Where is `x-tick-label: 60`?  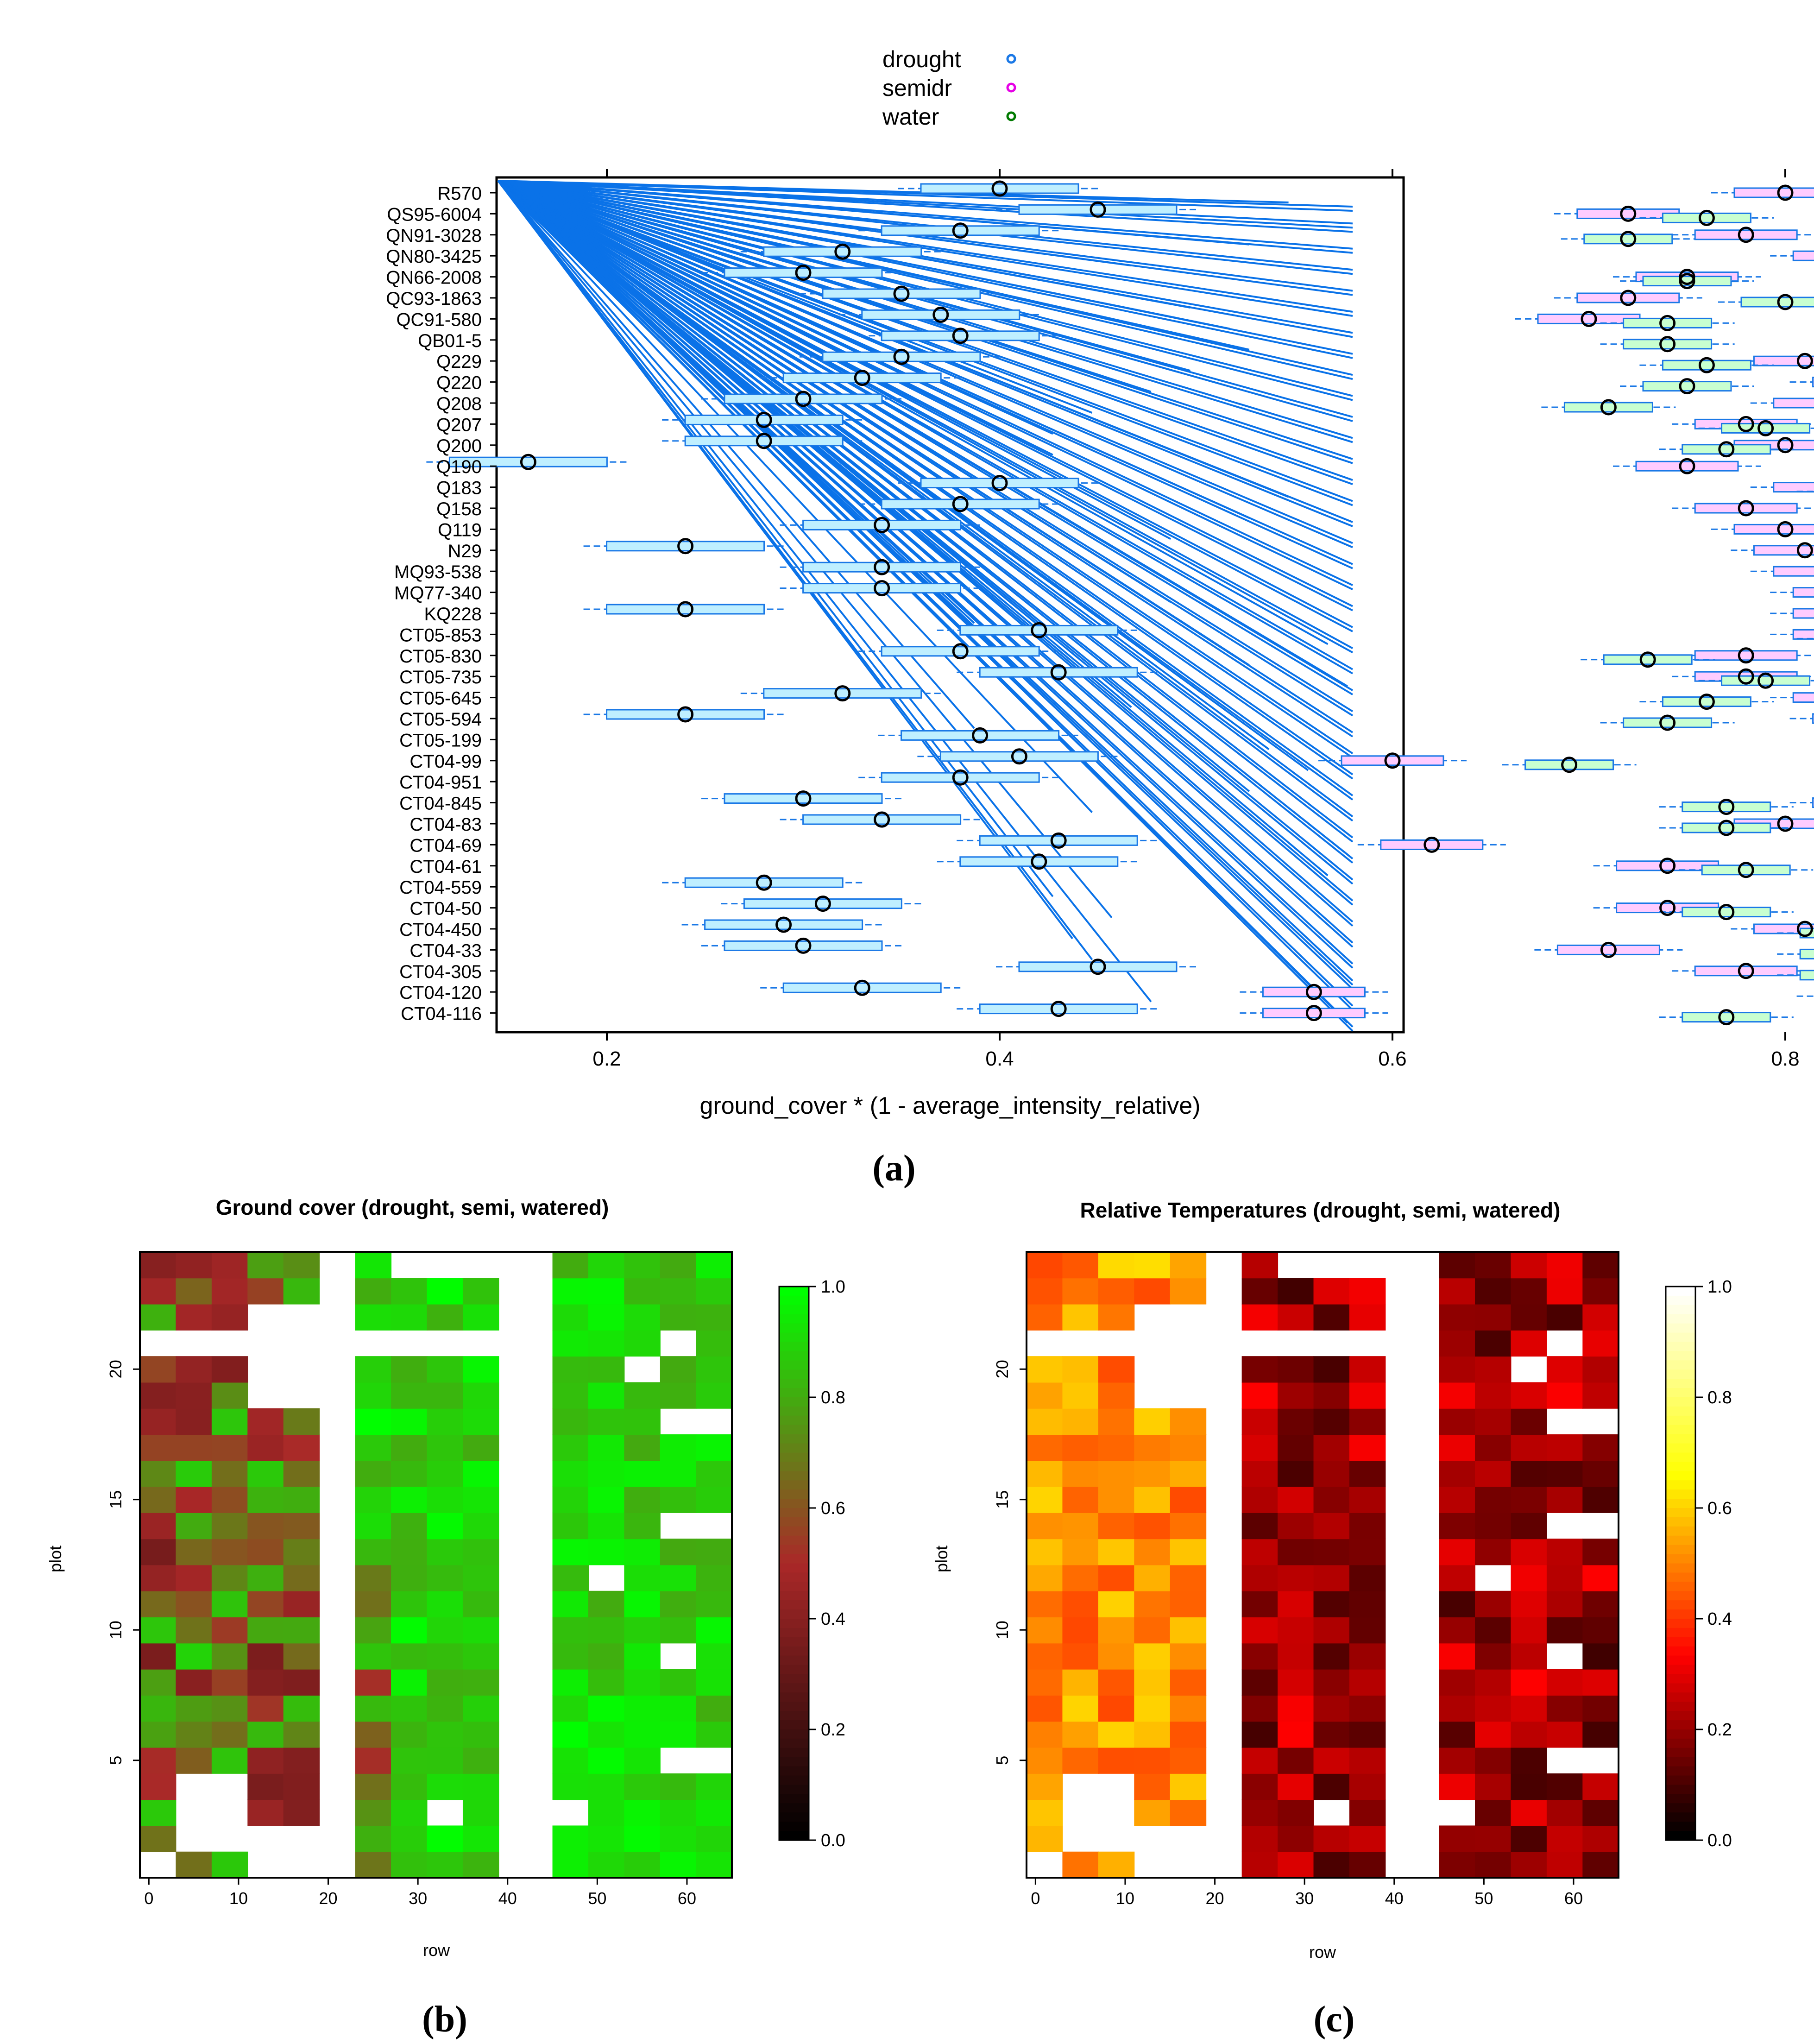
x-tick-label: 60 is located at coordinates (1574, 1898).